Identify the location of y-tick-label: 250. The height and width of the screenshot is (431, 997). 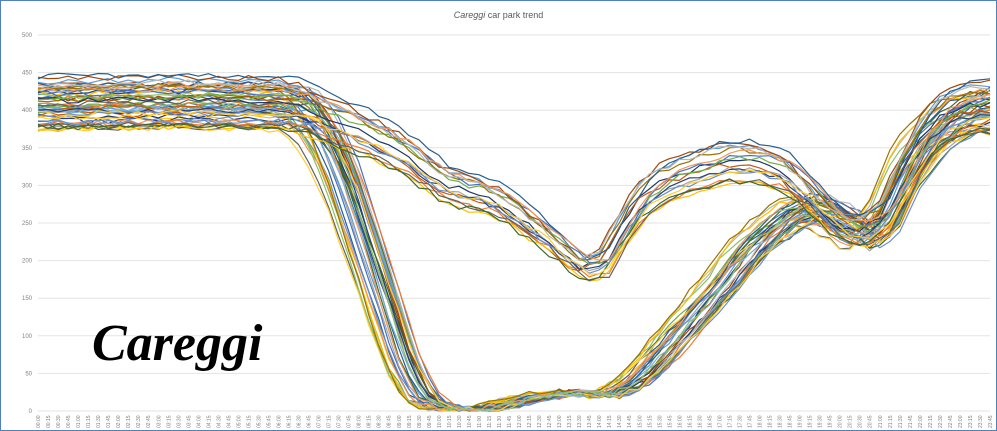
(27, 224).